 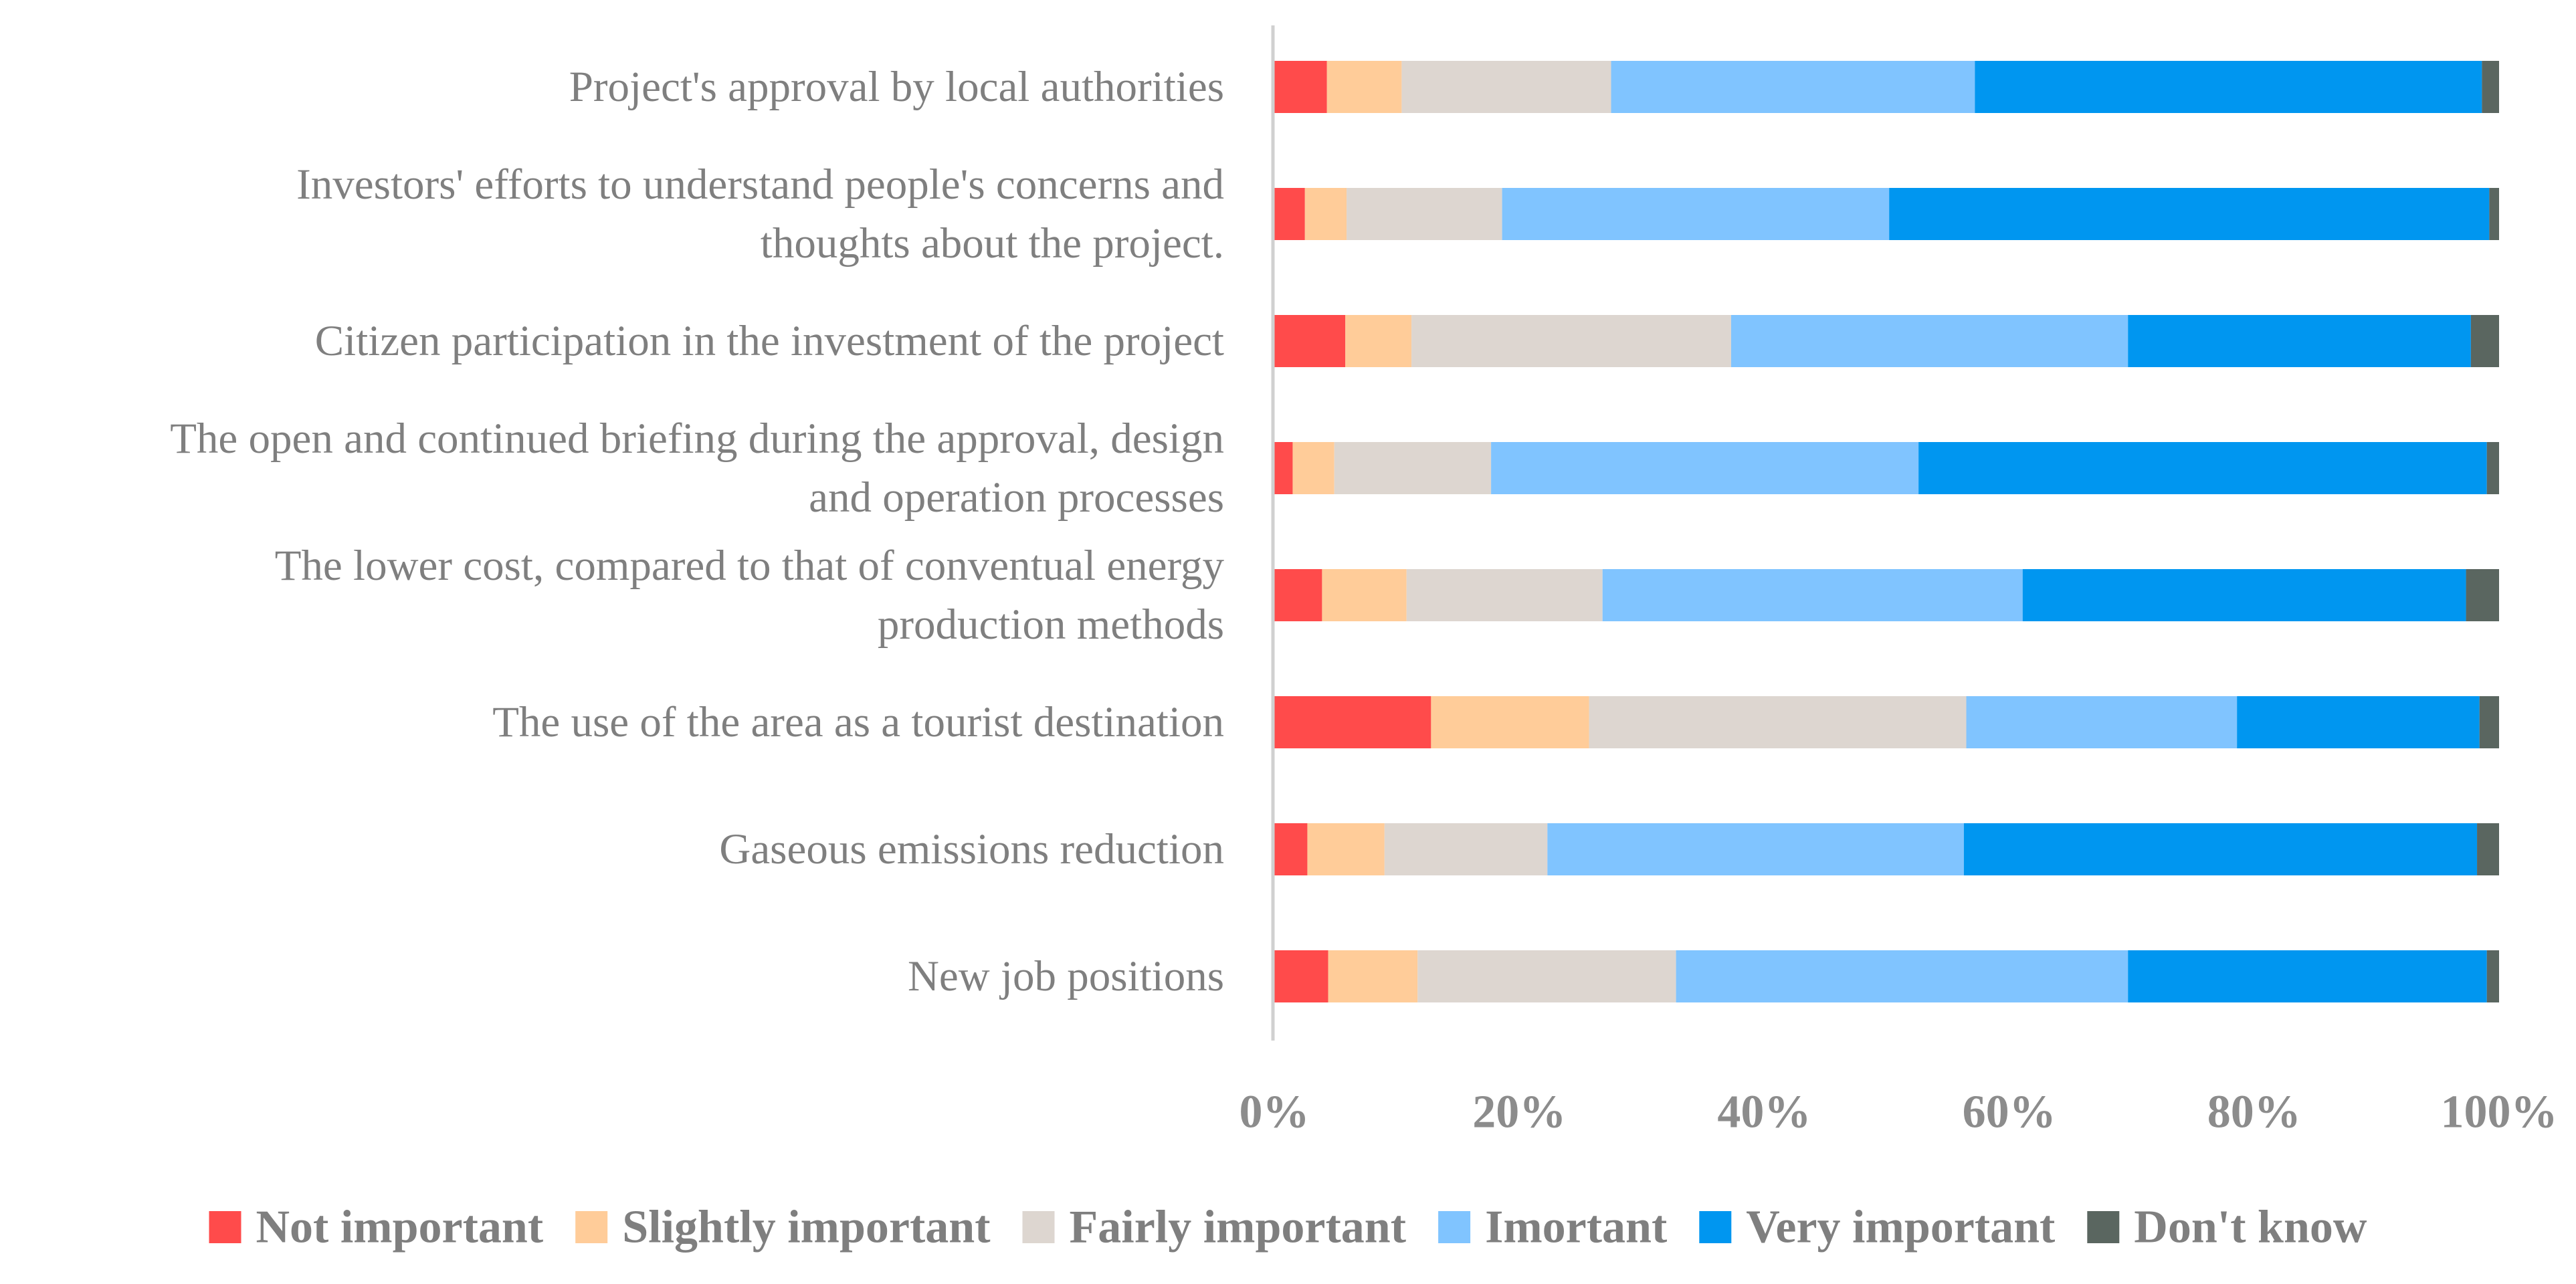 I want to click on bar-segment-r7-s2, so click(x=1346, y=849).